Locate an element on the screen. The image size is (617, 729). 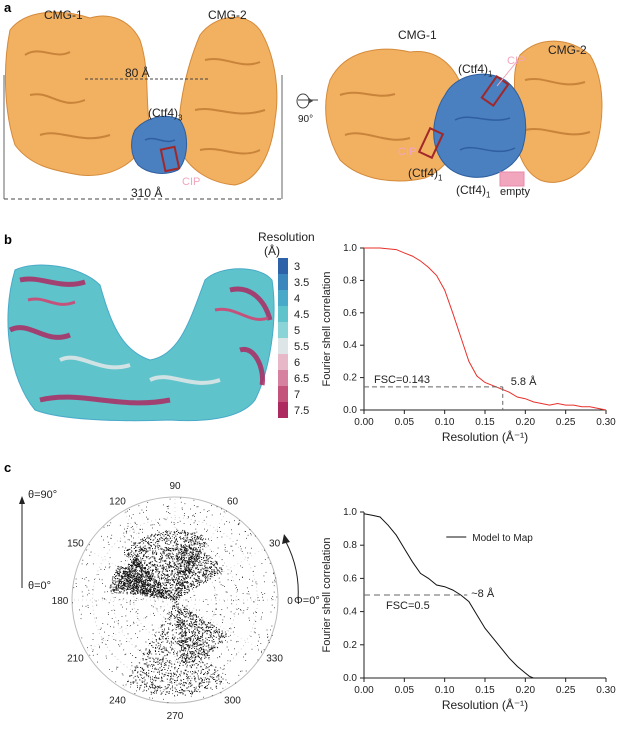
x-tick-label: 0.00 is located at coordinates (364, 422).